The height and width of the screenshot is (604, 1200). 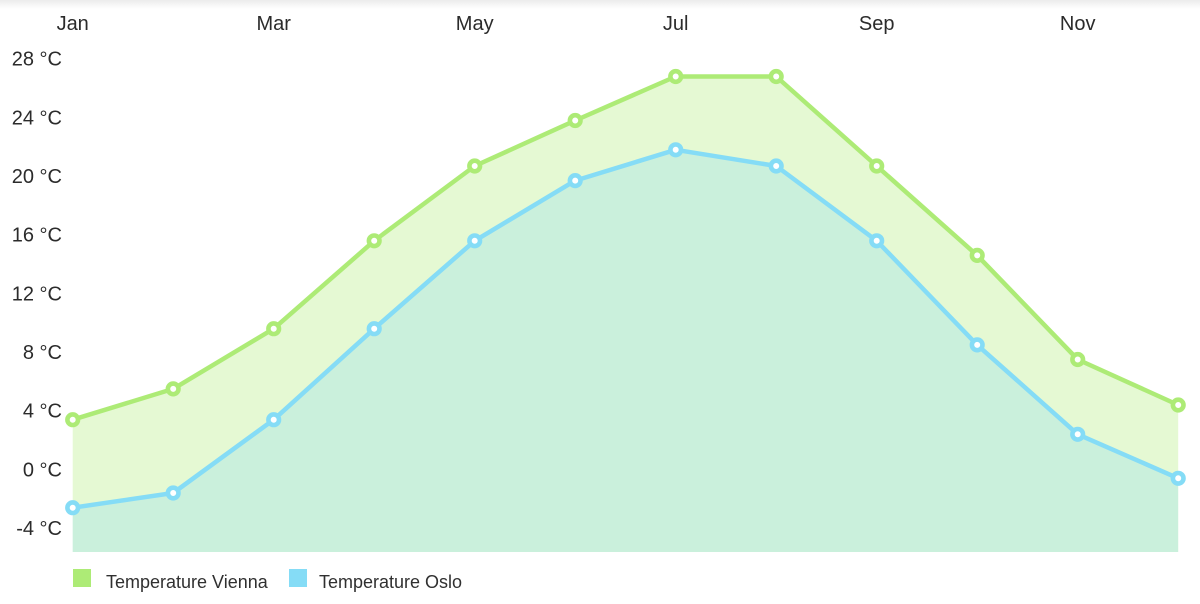 I want to click on x-axis-label-nov: Nov, so click(x=1078, y=24).